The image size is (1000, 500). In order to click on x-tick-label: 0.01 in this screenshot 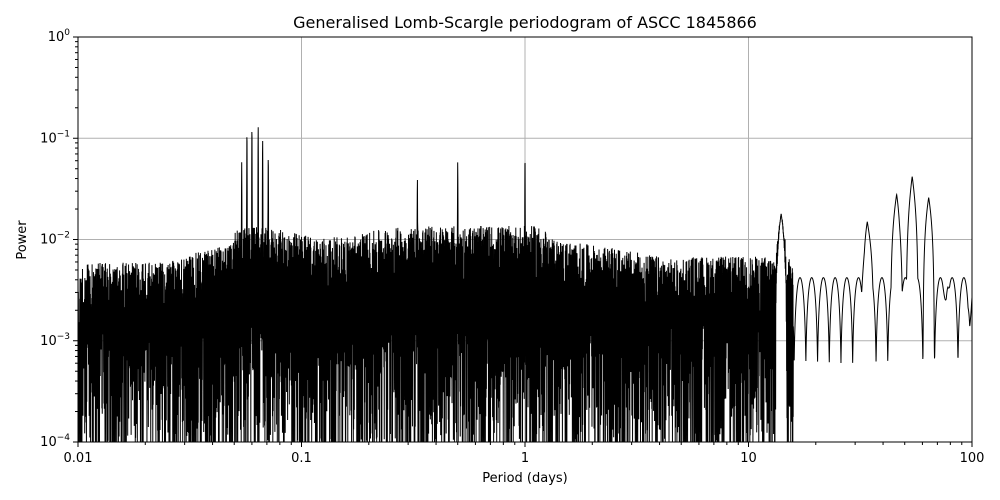, I will do `click(78, 458)`.